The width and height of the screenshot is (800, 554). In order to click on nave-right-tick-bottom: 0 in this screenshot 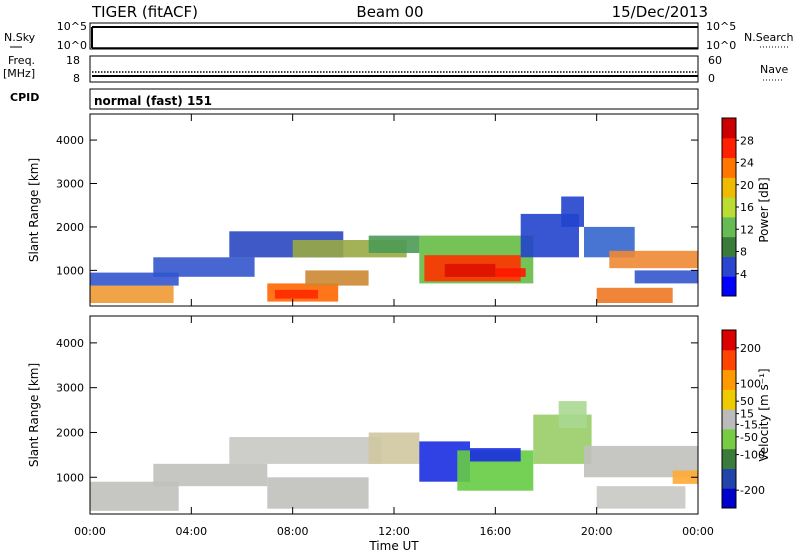, I will do `click(711, 78)`.